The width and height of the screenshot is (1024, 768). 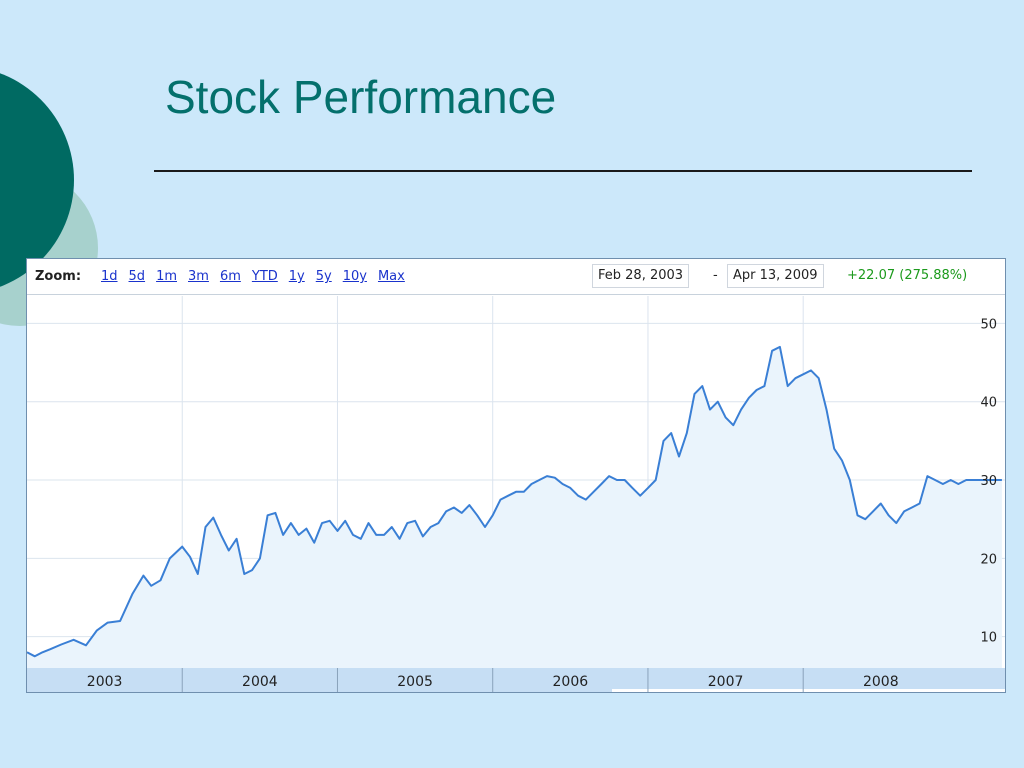 I want to click on x-axis-labels: 2003 2004 2005 2006 2007 2008, so click(x=493, y=680).